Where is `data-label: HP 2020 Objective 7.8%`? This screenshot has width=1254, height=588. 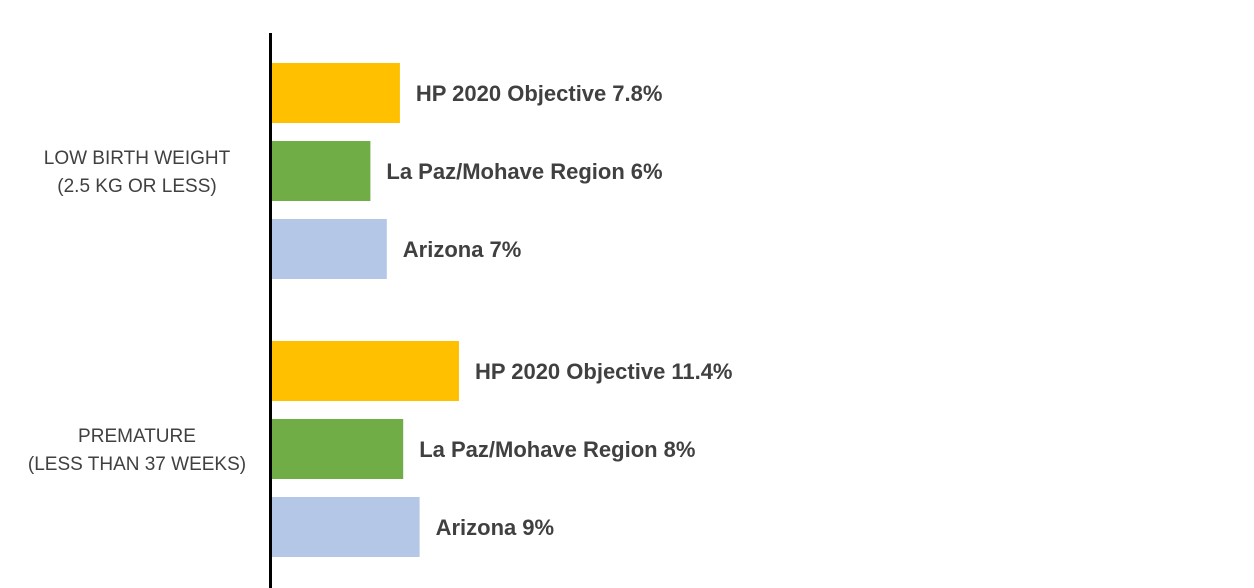 data-label: HP 2020 Objective 7.8% is located at coordinates (539, 93).